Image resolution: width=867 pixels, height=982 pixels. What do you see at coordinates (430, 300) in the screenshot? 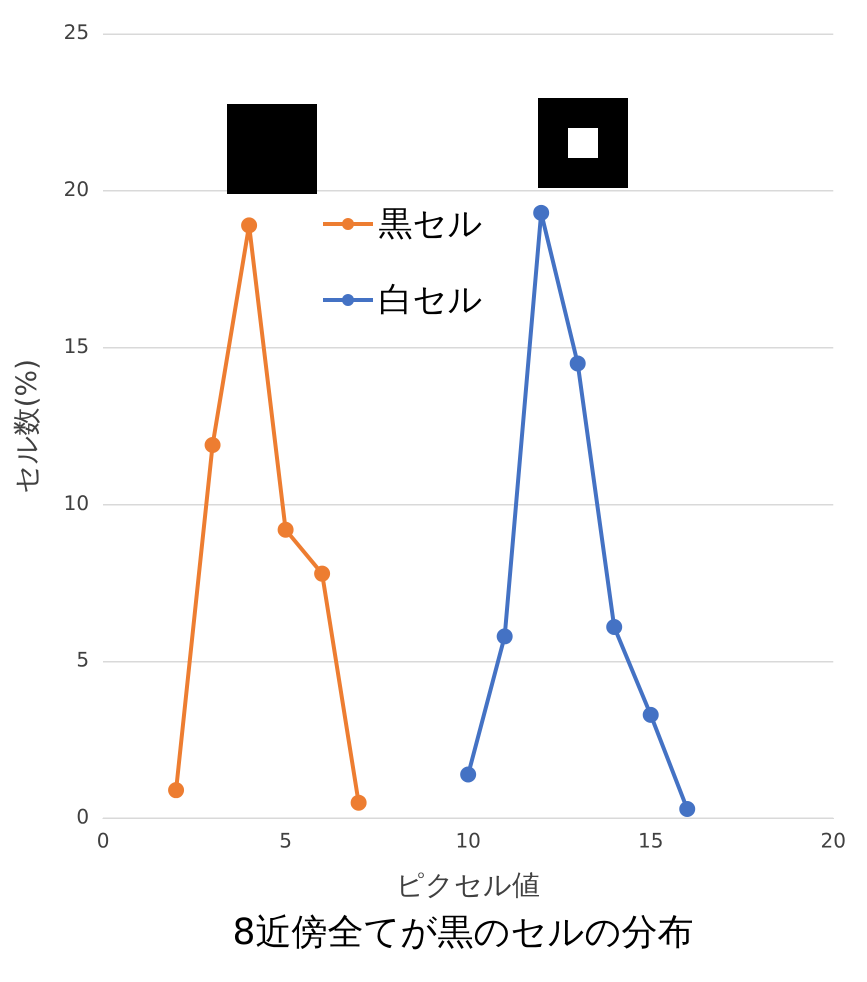
I see `legend-label: 白セル` at bounding box center [430, 300].